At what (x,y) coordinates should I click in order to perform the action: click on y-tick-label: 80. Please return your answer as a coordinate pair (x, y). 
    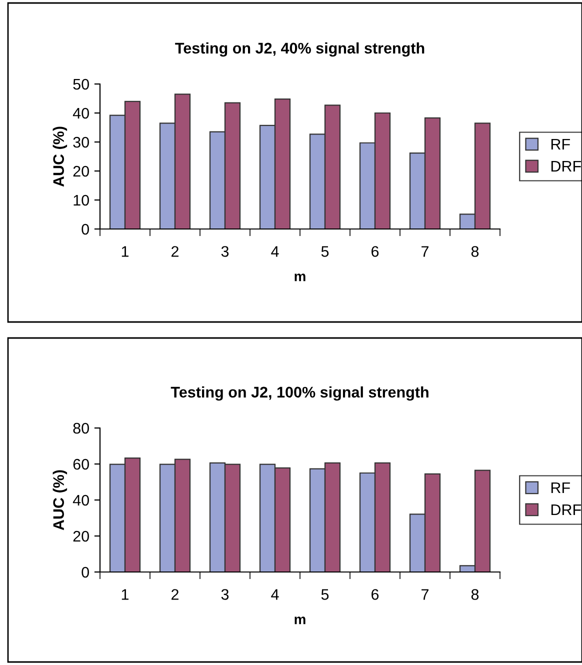
    Looking at the image, I should click on (81, 428).